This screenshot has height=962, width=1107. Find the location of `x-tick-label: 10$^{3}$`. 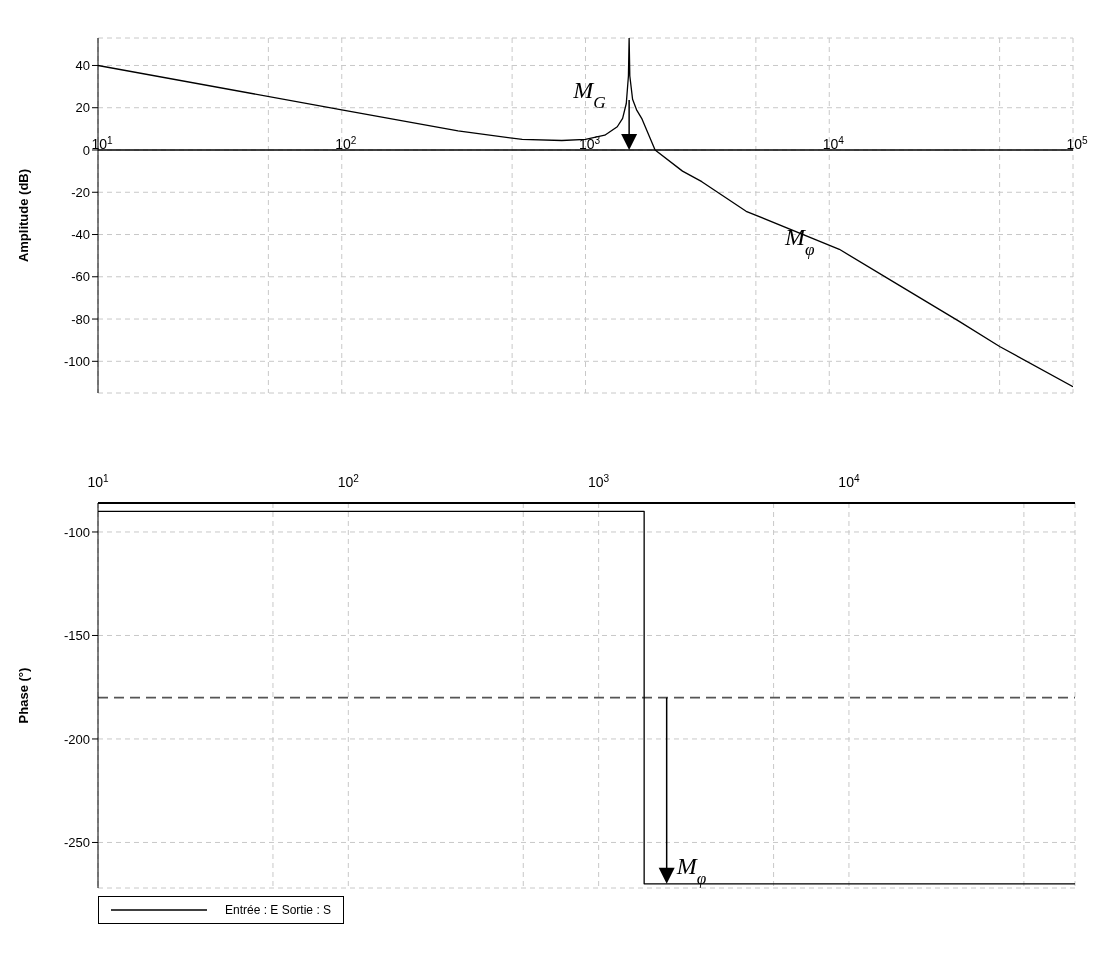

x-tick-label: 10$^{3}$ is located at coordinates (599, 481).